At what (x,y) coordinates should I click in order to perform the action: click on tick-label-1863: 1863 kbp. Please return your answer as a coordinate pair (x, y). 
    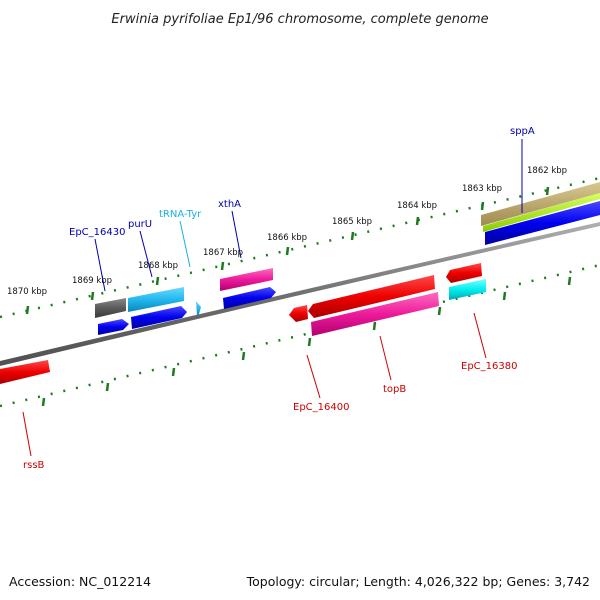
    Looking at the image, I should click on (482, 189).